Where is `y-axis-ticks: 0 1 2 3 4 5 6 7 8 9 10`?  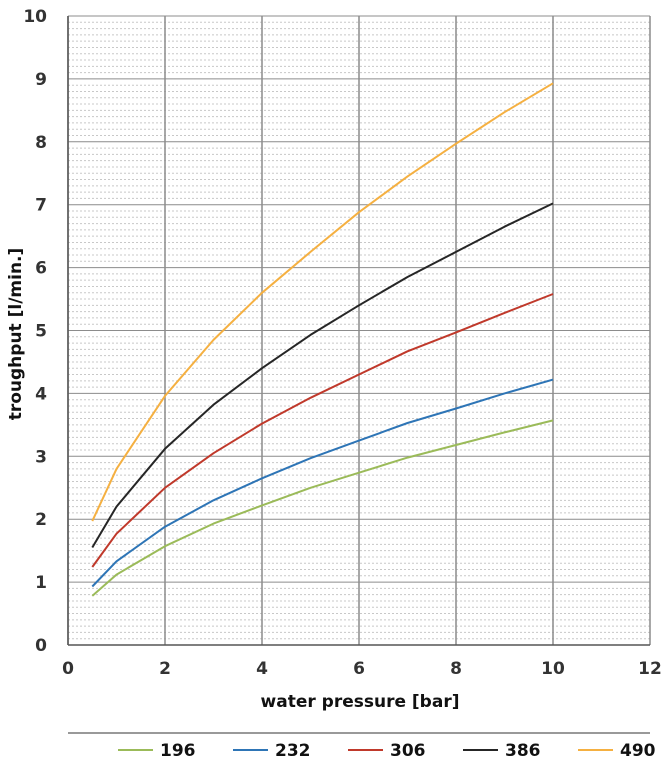 y-axis-ticks: 0 1 2 3 4 5 6 7 8 9 10 is located at coordinates (35, 331).